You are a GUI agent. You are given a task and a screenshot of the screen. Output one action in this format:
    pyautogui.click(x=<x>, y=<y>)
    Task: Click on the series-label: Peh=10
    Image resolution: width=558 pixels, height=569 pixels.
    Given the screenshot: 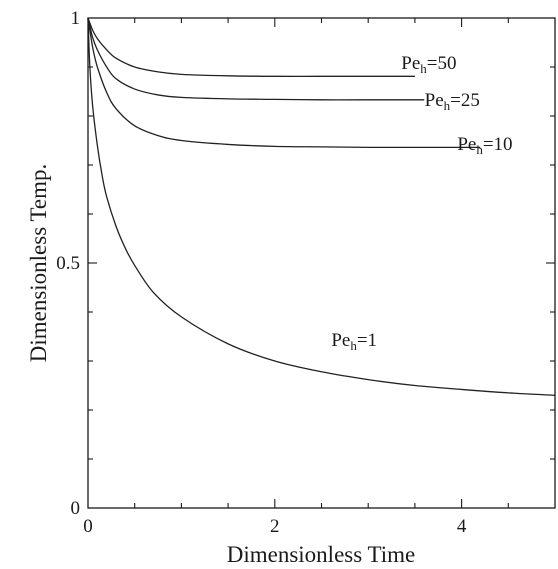 What is the action you would take?
    pyautogui.click(x=484, y=145)
    